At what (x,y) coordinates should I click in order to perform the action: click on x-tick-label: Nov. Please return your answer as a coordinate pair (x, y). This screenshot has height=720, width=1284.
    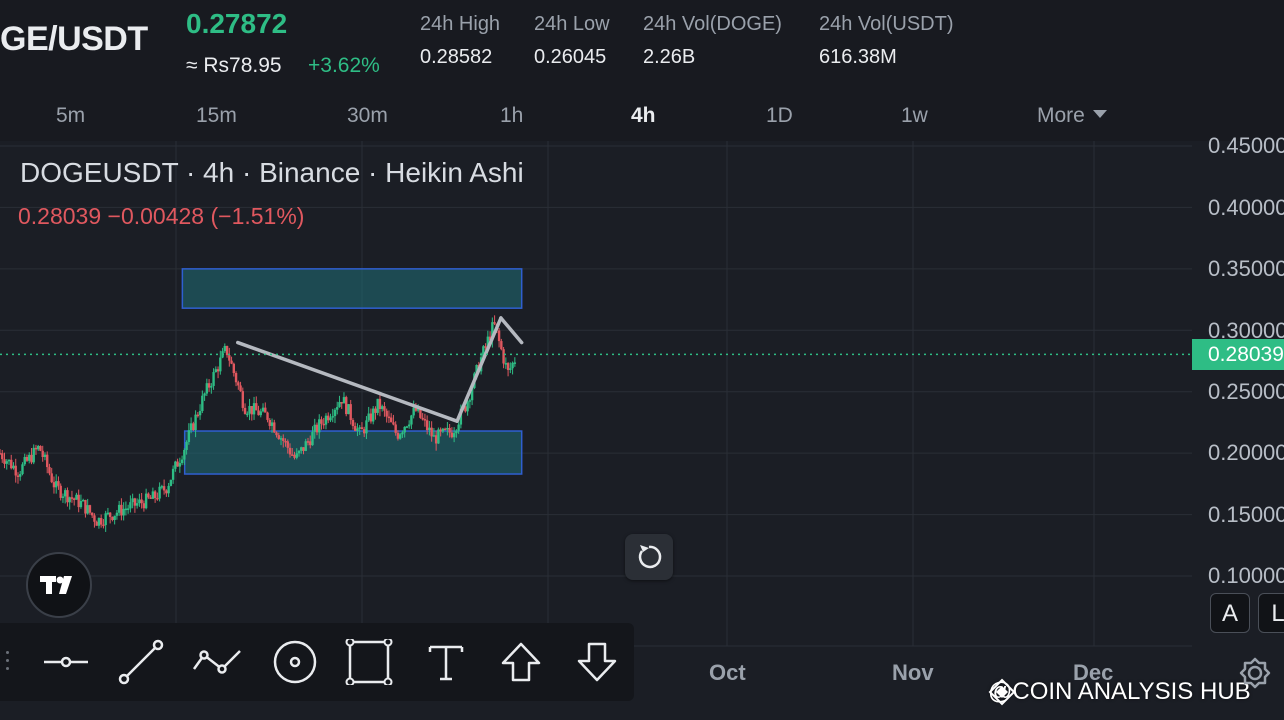
    Looking at the image, I should click on (913, 672).